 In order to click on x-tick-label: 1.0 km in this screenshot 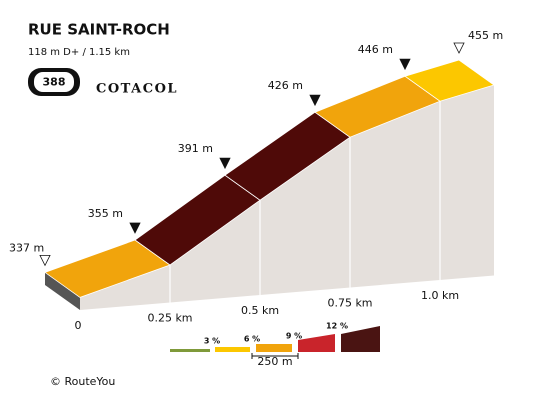, I will do `click(440, 295)`.